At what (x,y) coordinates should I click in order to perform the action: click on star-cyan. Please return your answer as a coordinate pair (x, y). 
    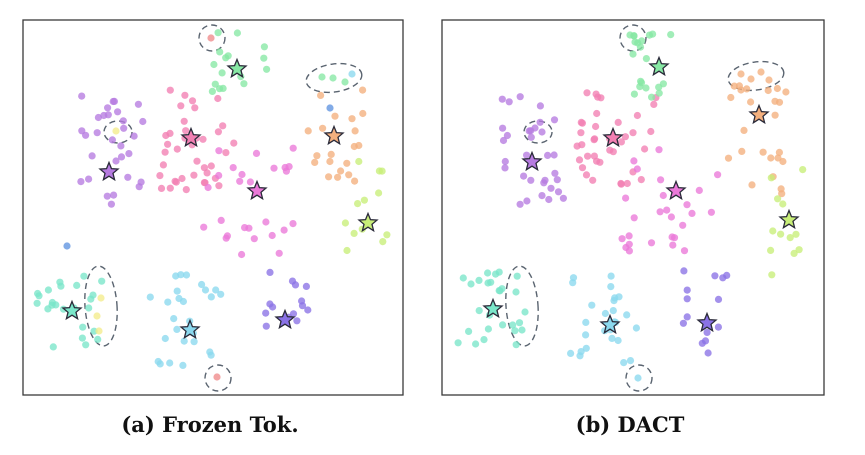
    Looking at the image, I should click on (610, 324).